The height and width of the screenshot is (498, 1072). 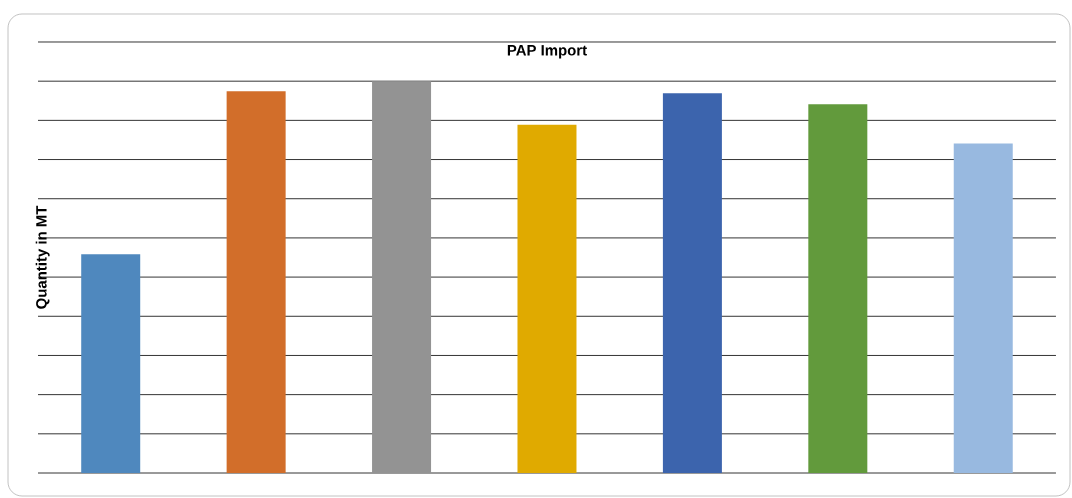 I want to click on y-axis-title: Quantity in MT, so click(x=42, y=257).